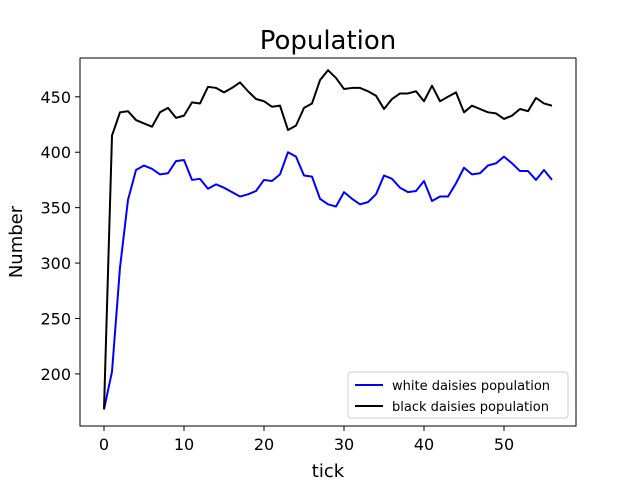 The image size is (640, 480). What do you see at coordinates (264, 444) in the screenshot?
I see `x-tick-label: 20` at bounding box center [264, 444].